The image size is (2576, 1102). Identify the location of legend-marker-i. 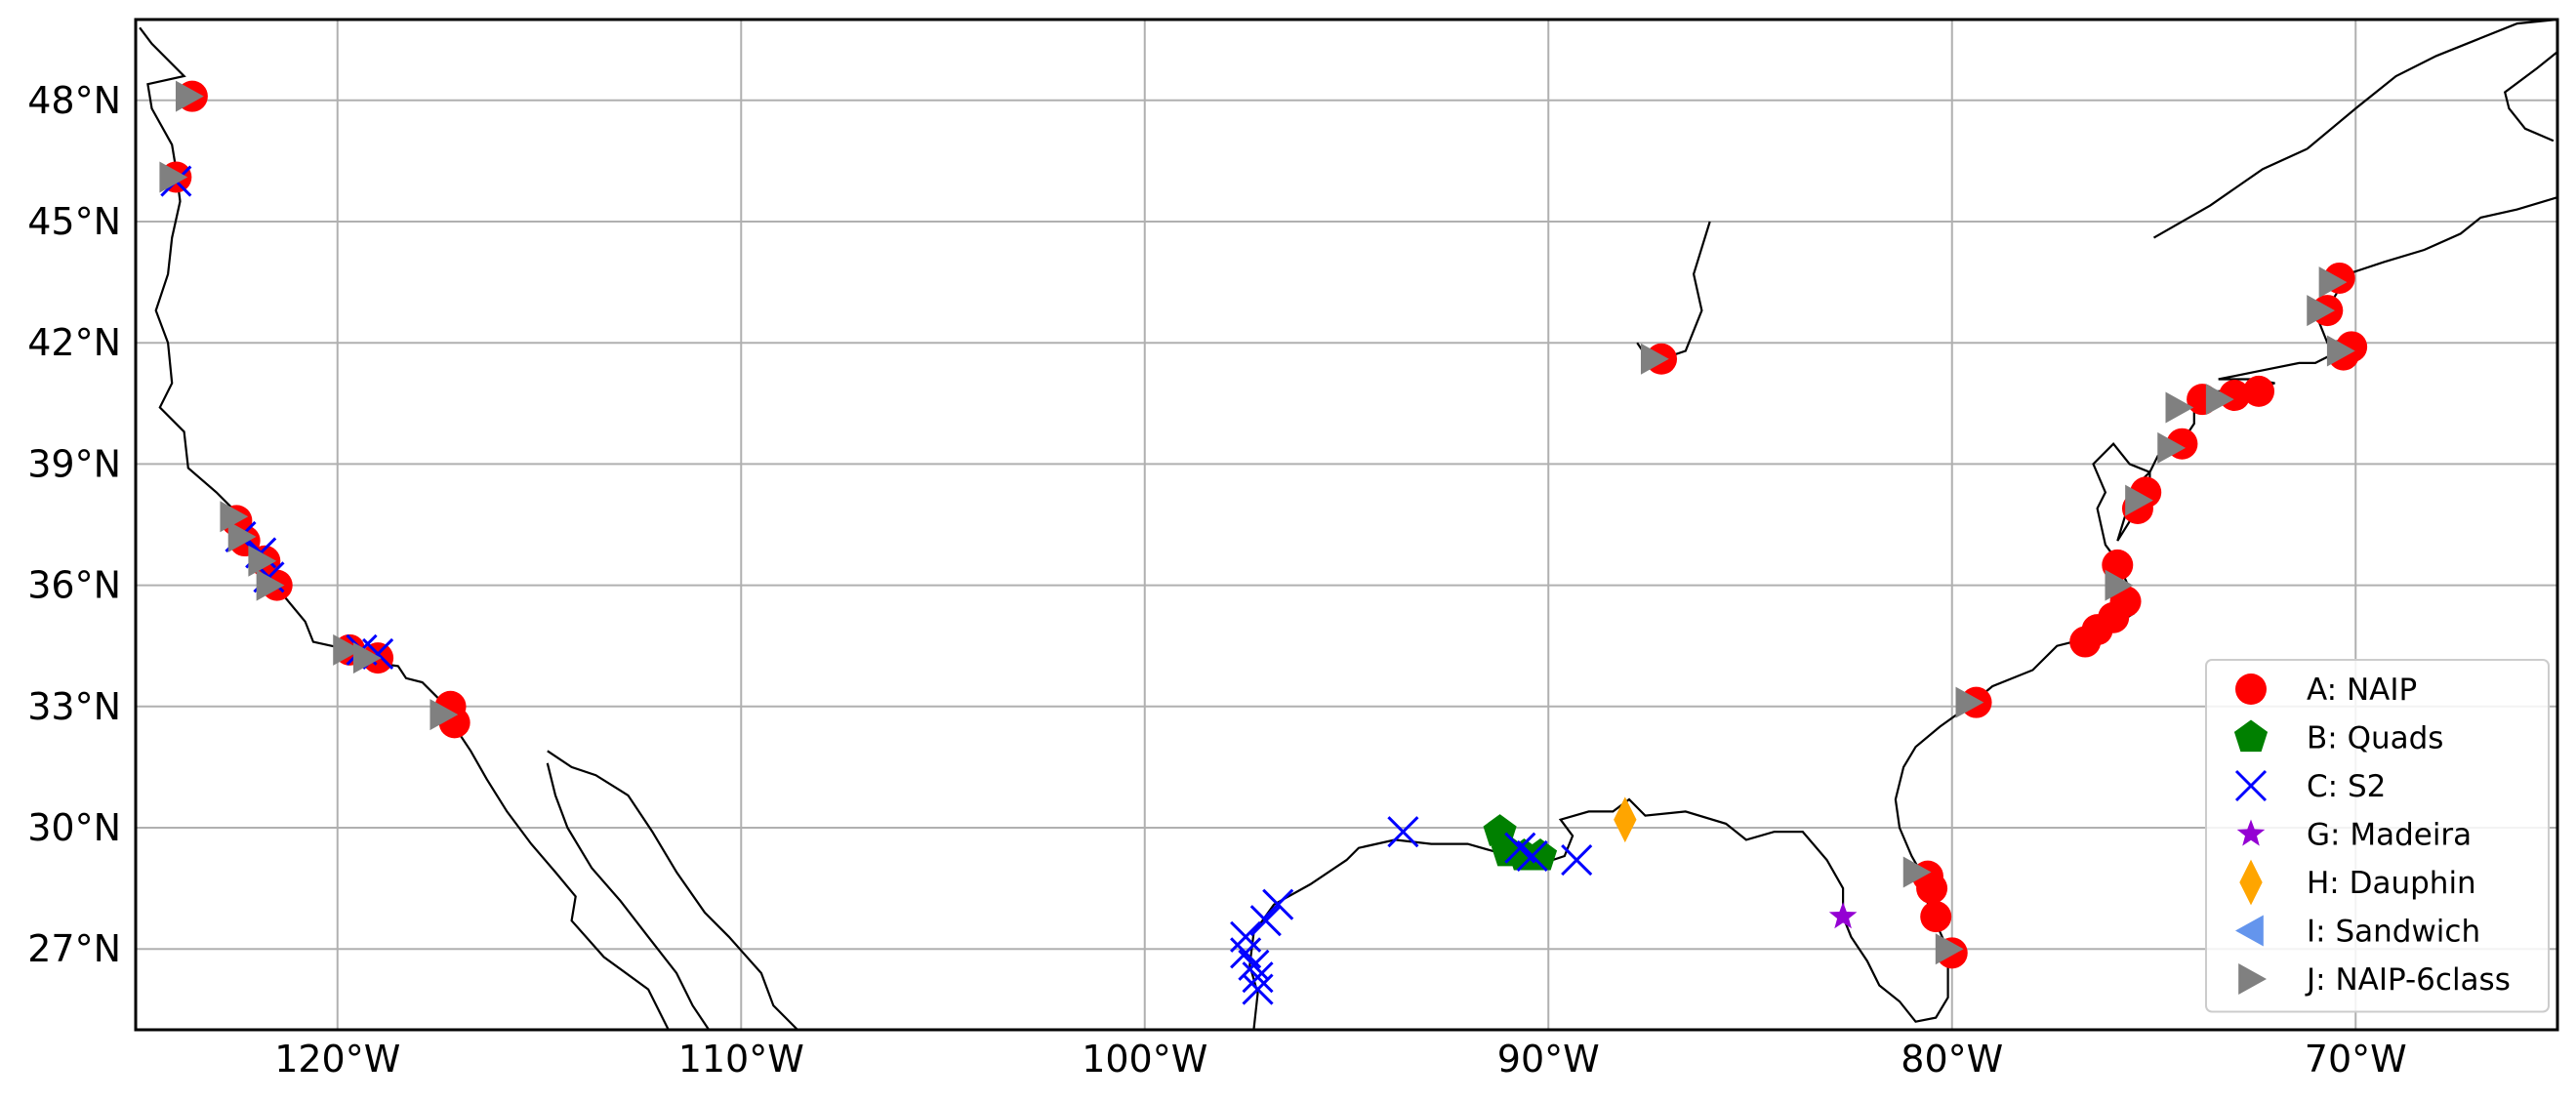
(2249, 931).